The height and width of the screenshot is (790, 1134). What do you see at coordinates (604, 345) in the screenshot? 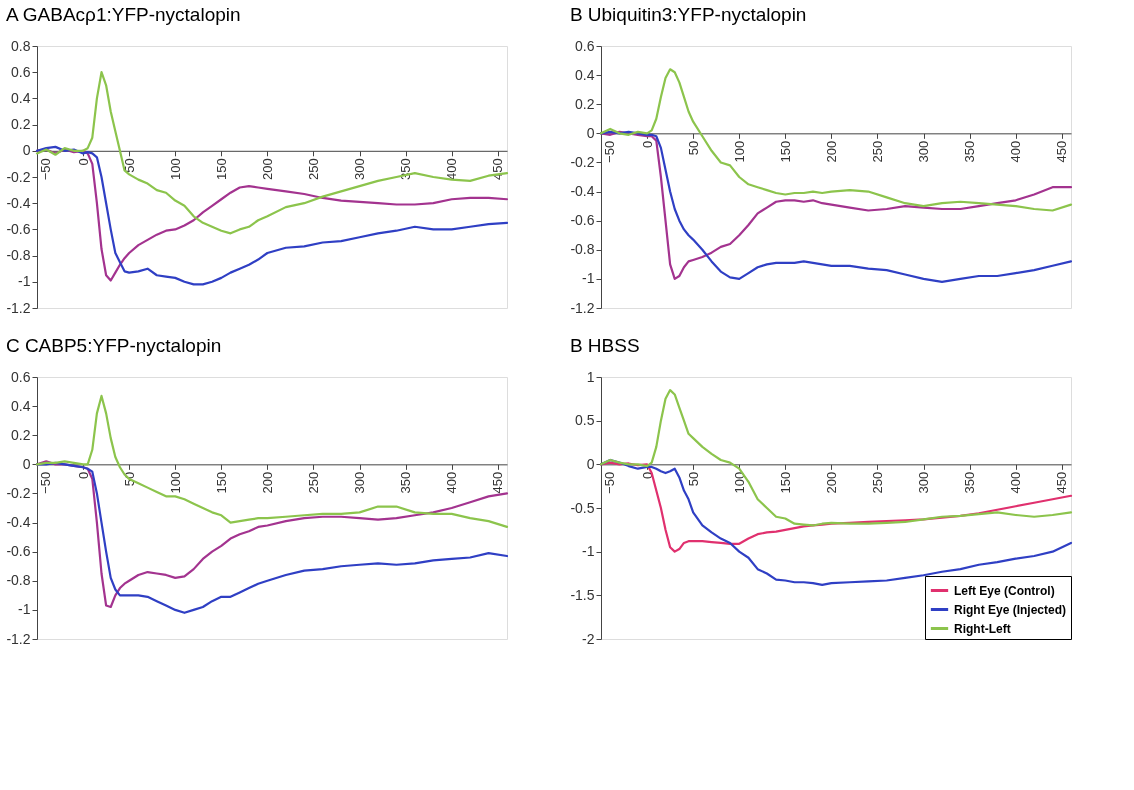
I see `chart-title: B HBSS` at bounding box center [604, 345].